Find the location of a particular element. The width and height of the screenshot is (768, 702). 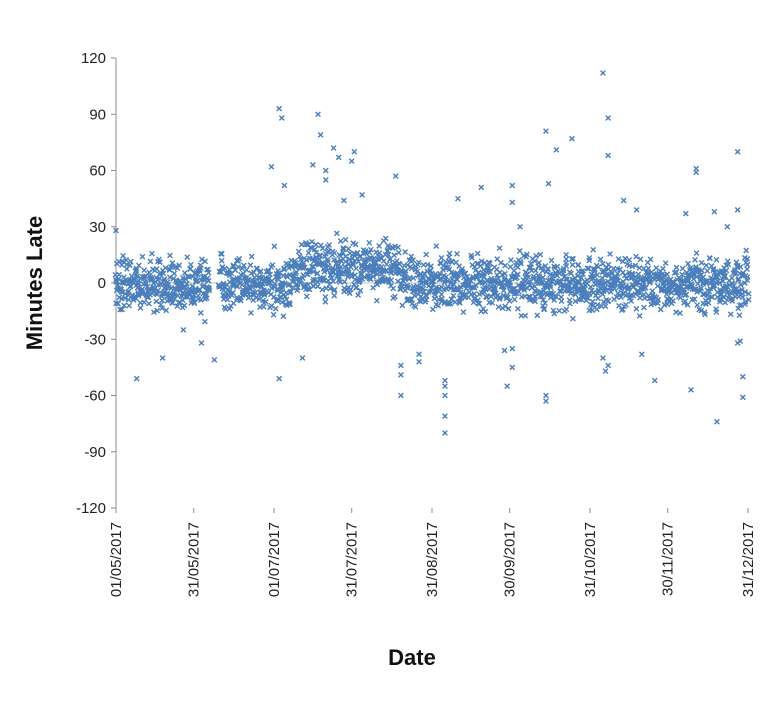

y-tick-label: -30 is located at coordinates (95, 339).